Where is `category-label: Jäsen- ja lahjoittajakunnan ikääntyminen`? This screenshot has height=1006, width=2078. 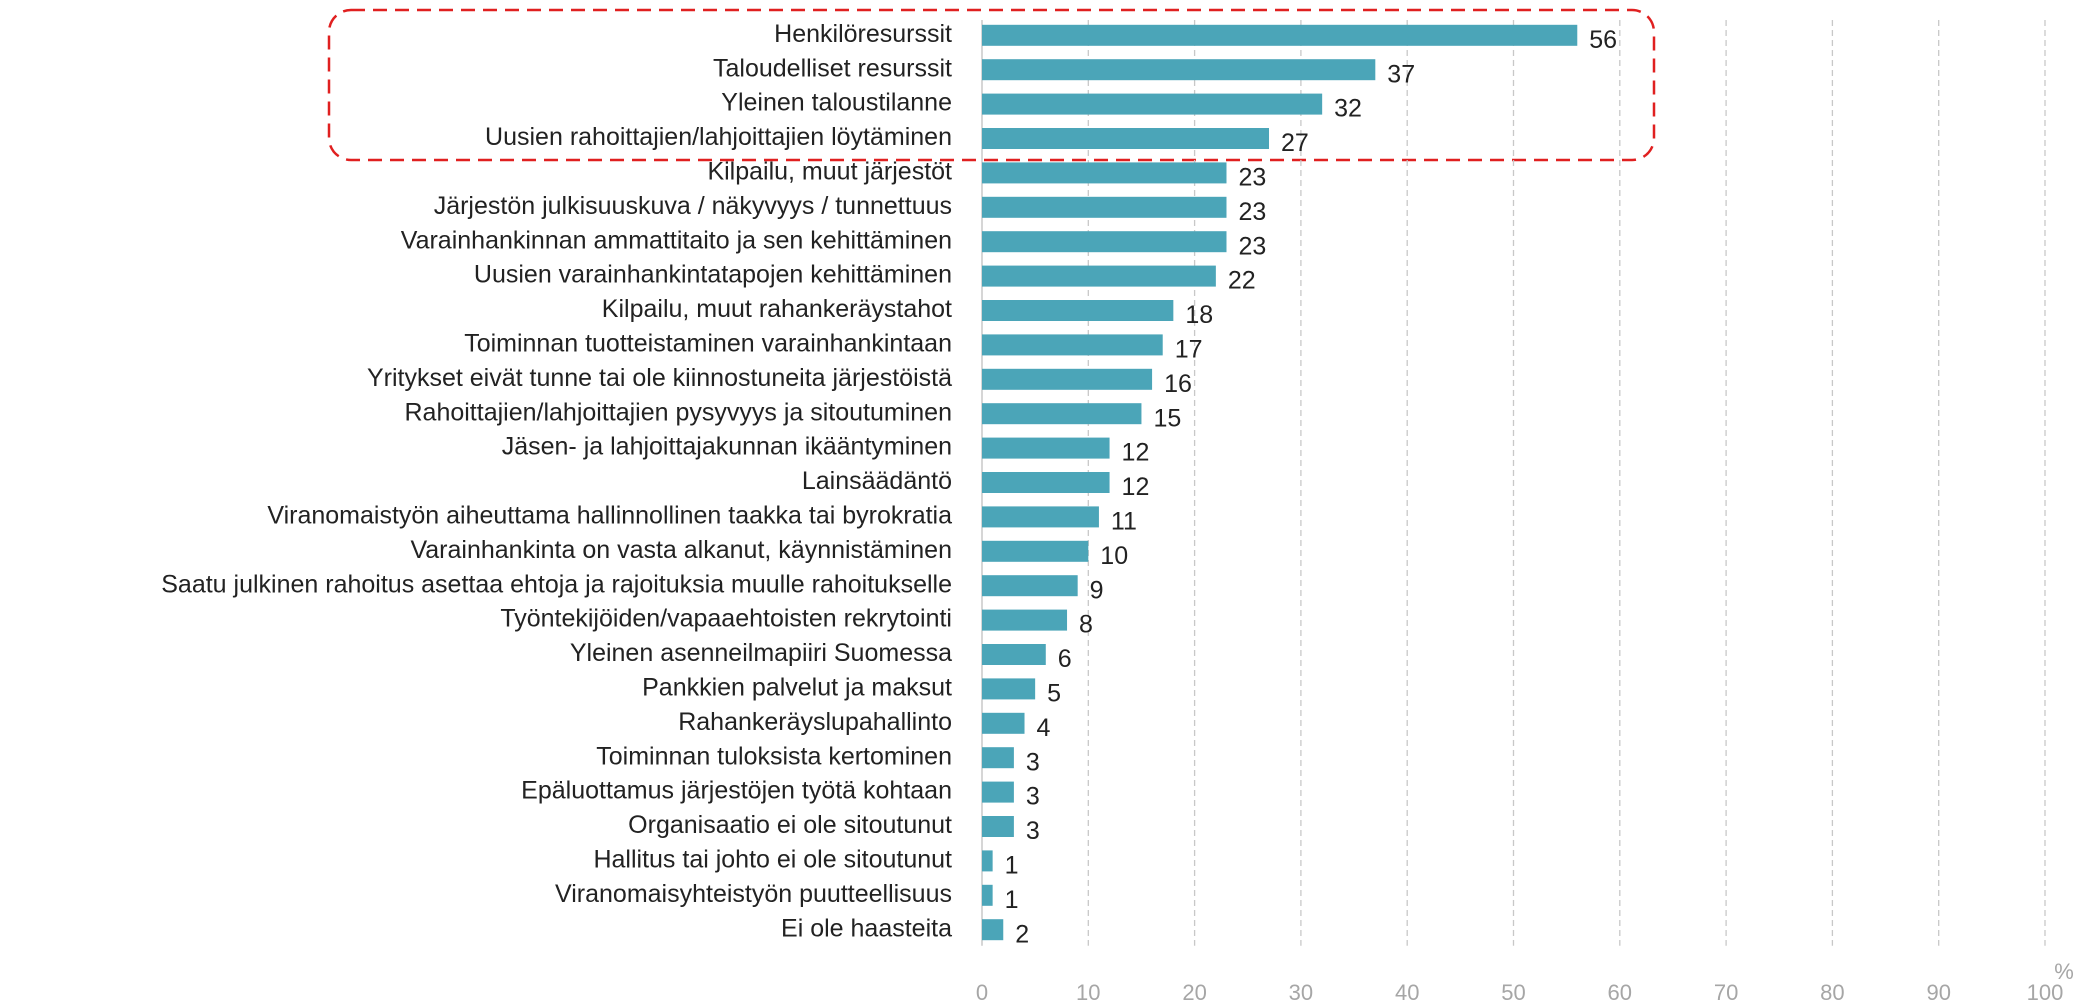 category-label: Jäsen- ja lahjoittajakunnan ikääntyminen is located at coordinates (727, 447).